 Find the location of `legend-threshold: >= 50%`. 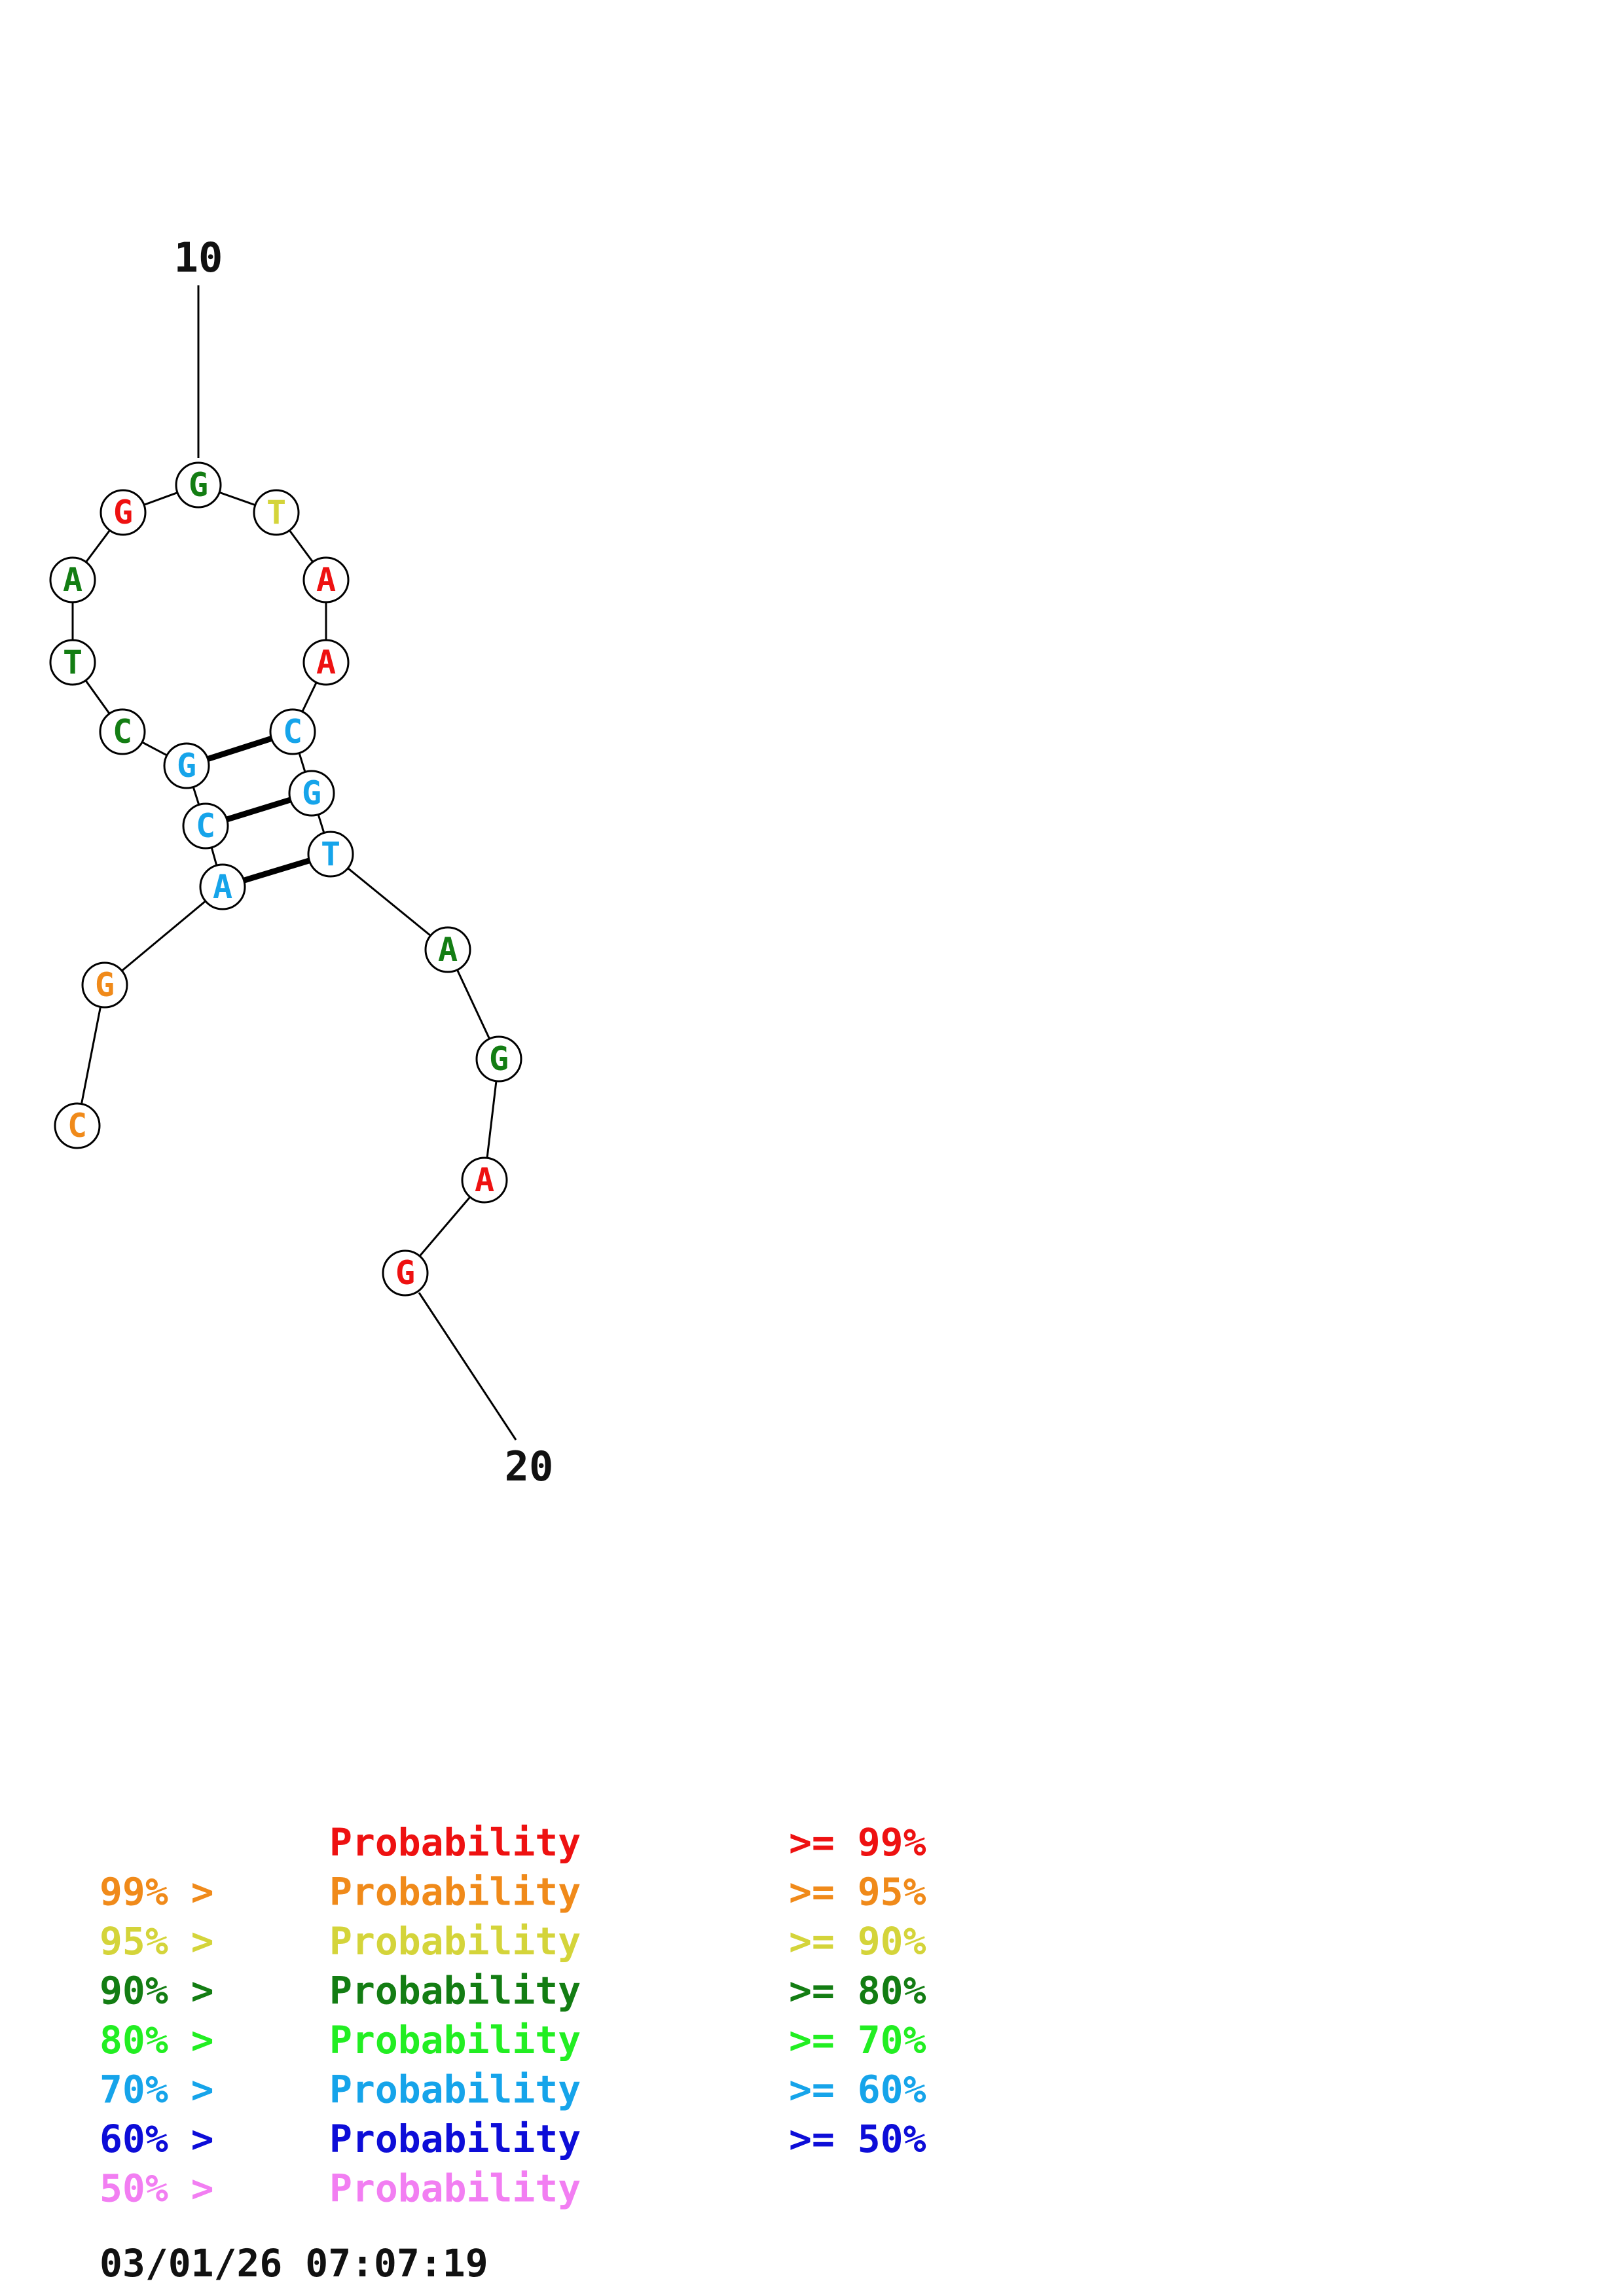

legend-threshold: >= 50% is located at coordinates (857, 2139).